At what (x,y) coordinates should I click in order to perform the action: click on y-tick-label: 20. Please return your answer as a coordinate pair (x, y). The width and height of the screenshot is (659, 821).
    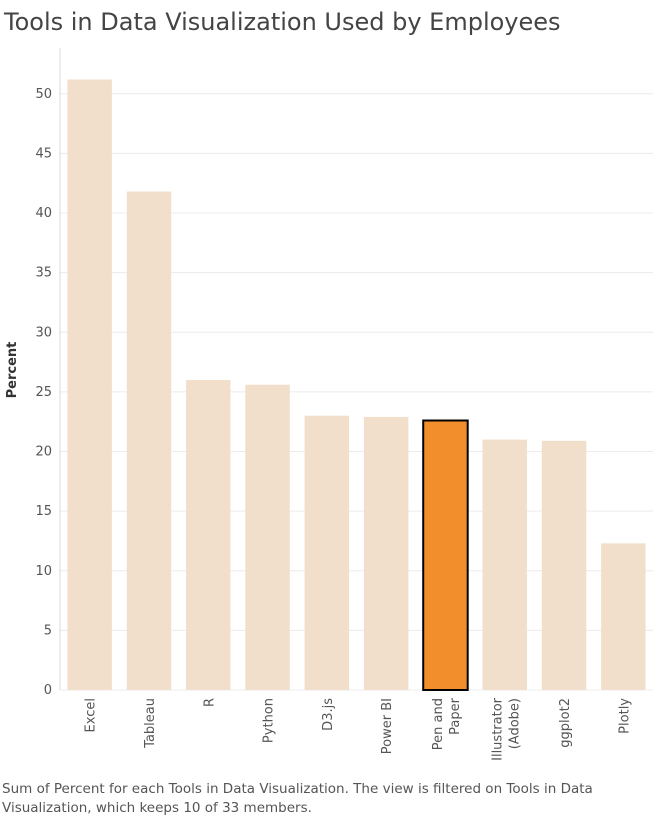
    Looking at the image, I should click on (43, 452).